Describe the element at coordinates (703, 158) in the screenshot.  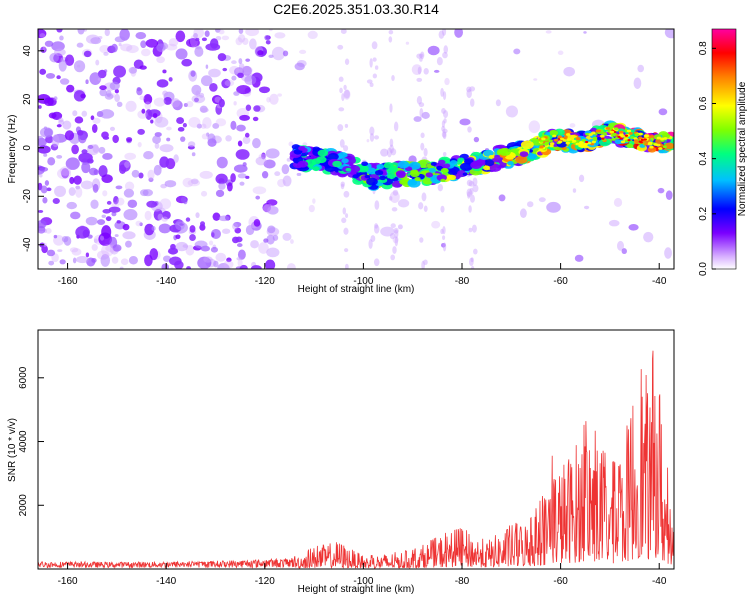
I see `colorbar-tick-label: 0.4` at that location.